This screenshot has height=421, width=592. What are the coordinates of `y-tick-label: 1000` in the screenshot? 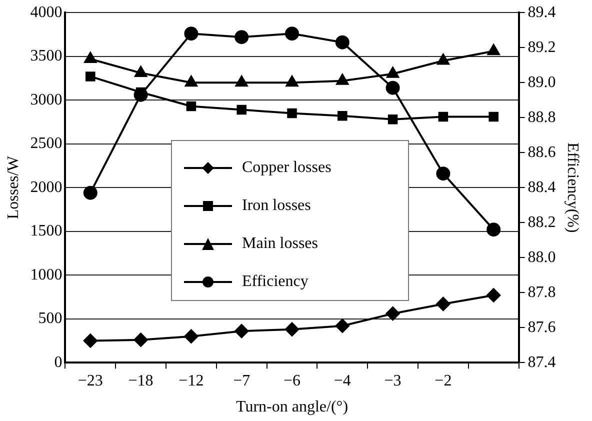 It's located at (46, 275).